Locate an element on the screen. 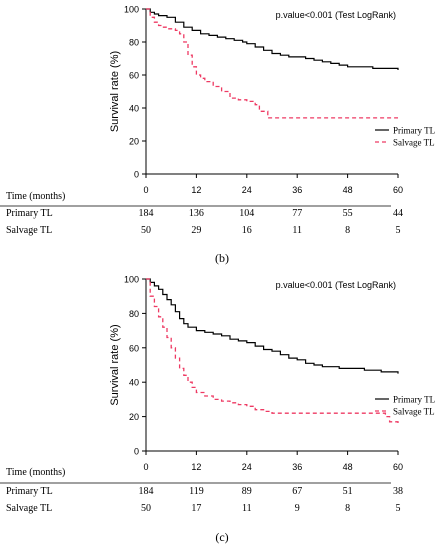 The width and height of the screenshot is (443, 550). risk-table-cell: 104 is located at coordinates (246, 213).